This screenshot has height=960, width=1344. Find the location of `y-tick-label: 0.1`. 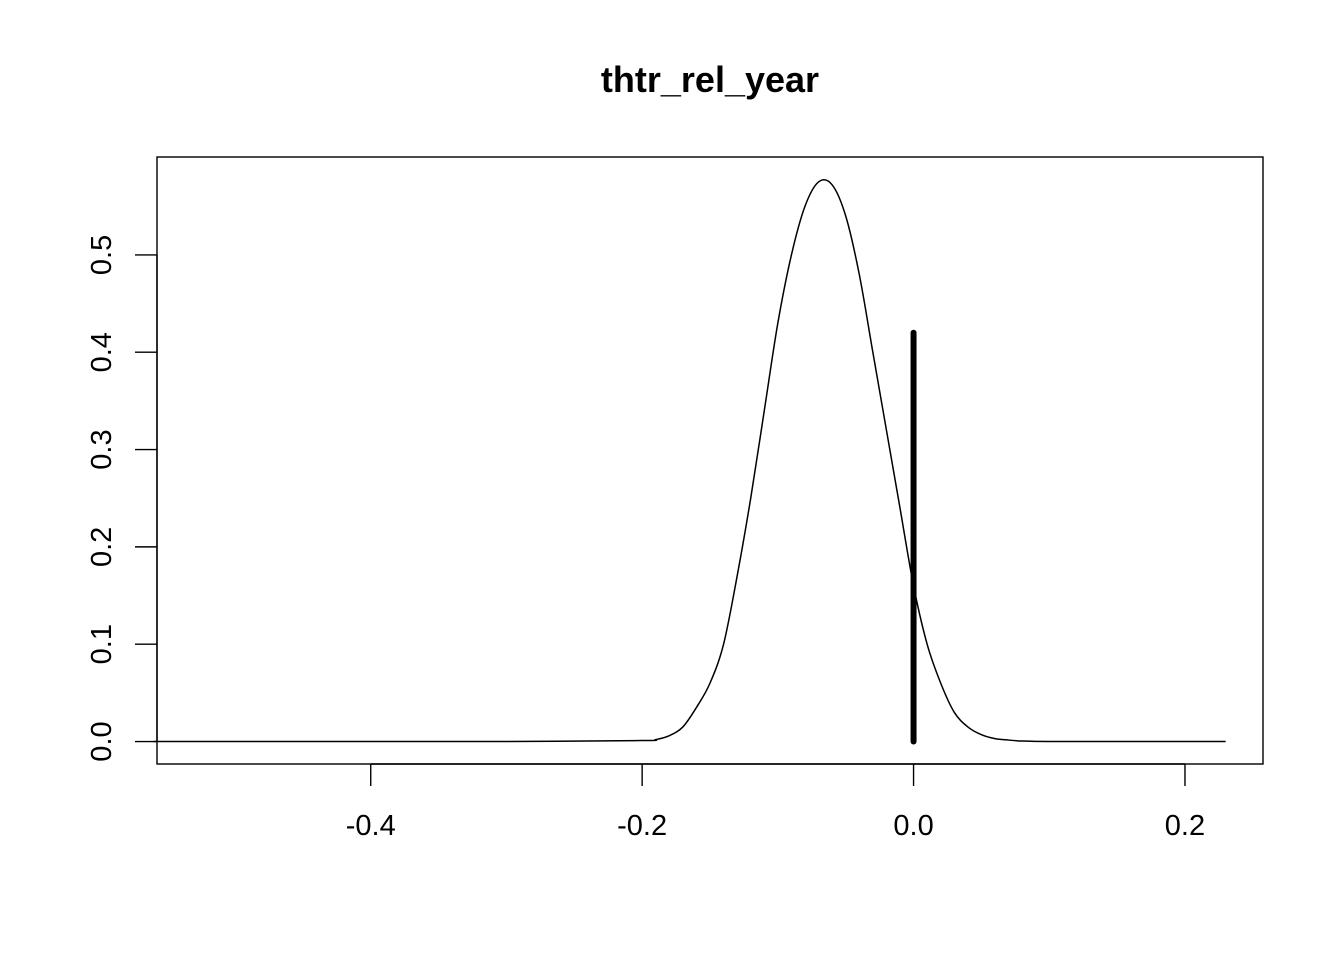

y-tick-label: 0.1 is located at coordinates (102, 644).